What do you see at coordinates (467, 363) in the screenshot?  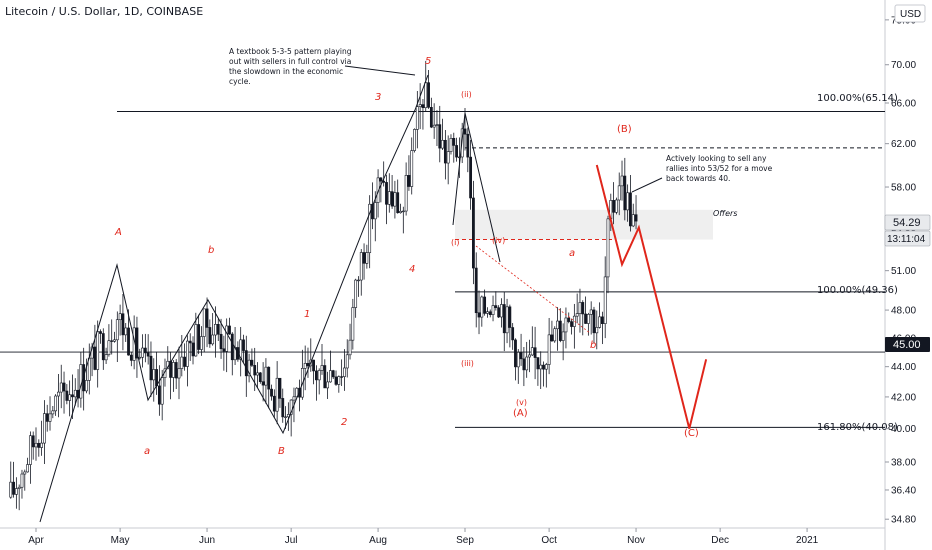 I see `wave-label-iii: (iii)` at bounding box center [467, 363].